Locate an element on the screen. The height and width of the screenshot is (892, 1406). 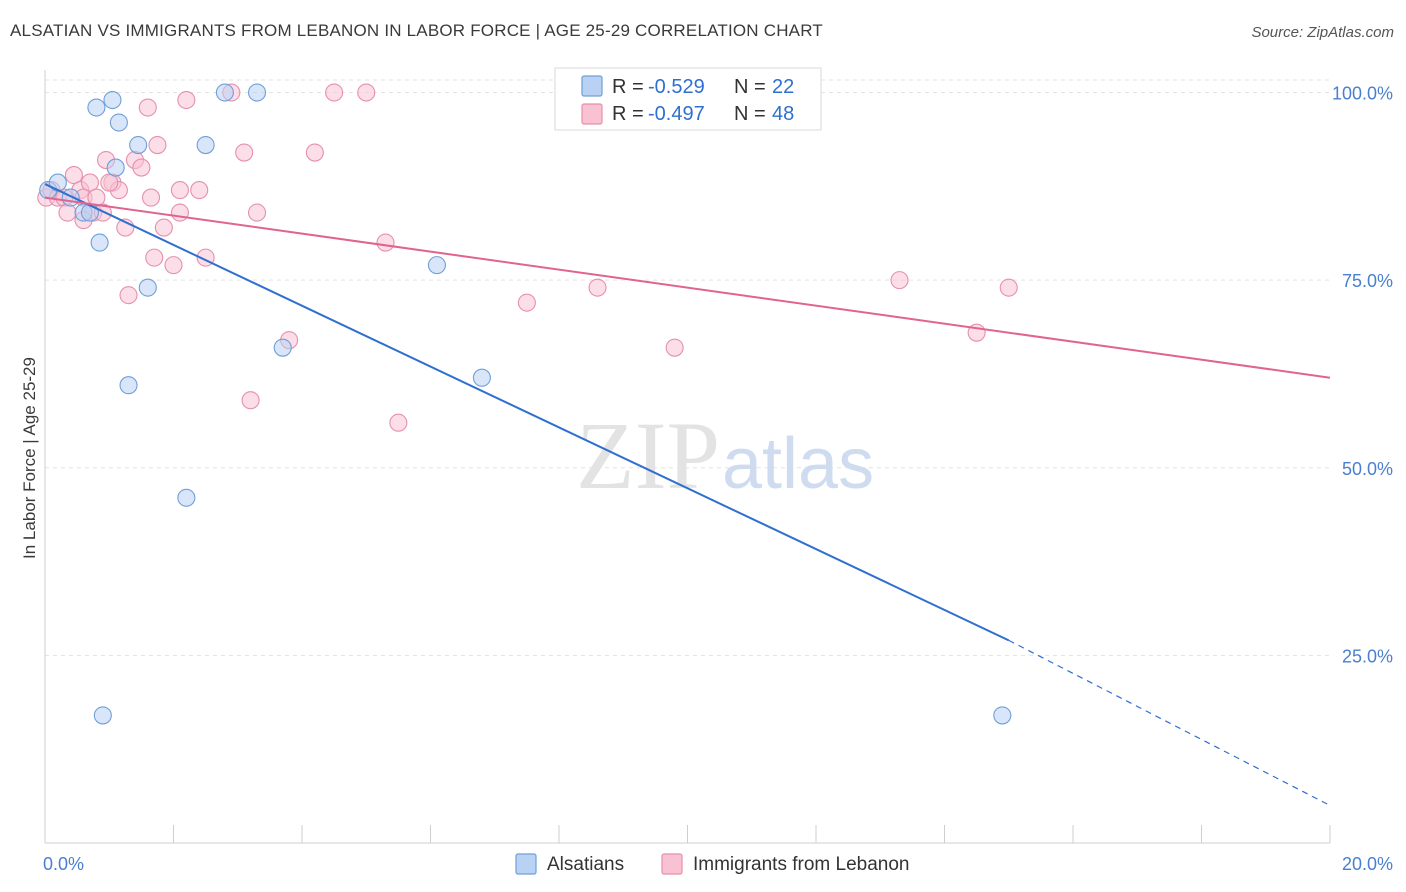
series-legend: Alsatians Immigrants from Lebanon is located at coordinates (712, 864).